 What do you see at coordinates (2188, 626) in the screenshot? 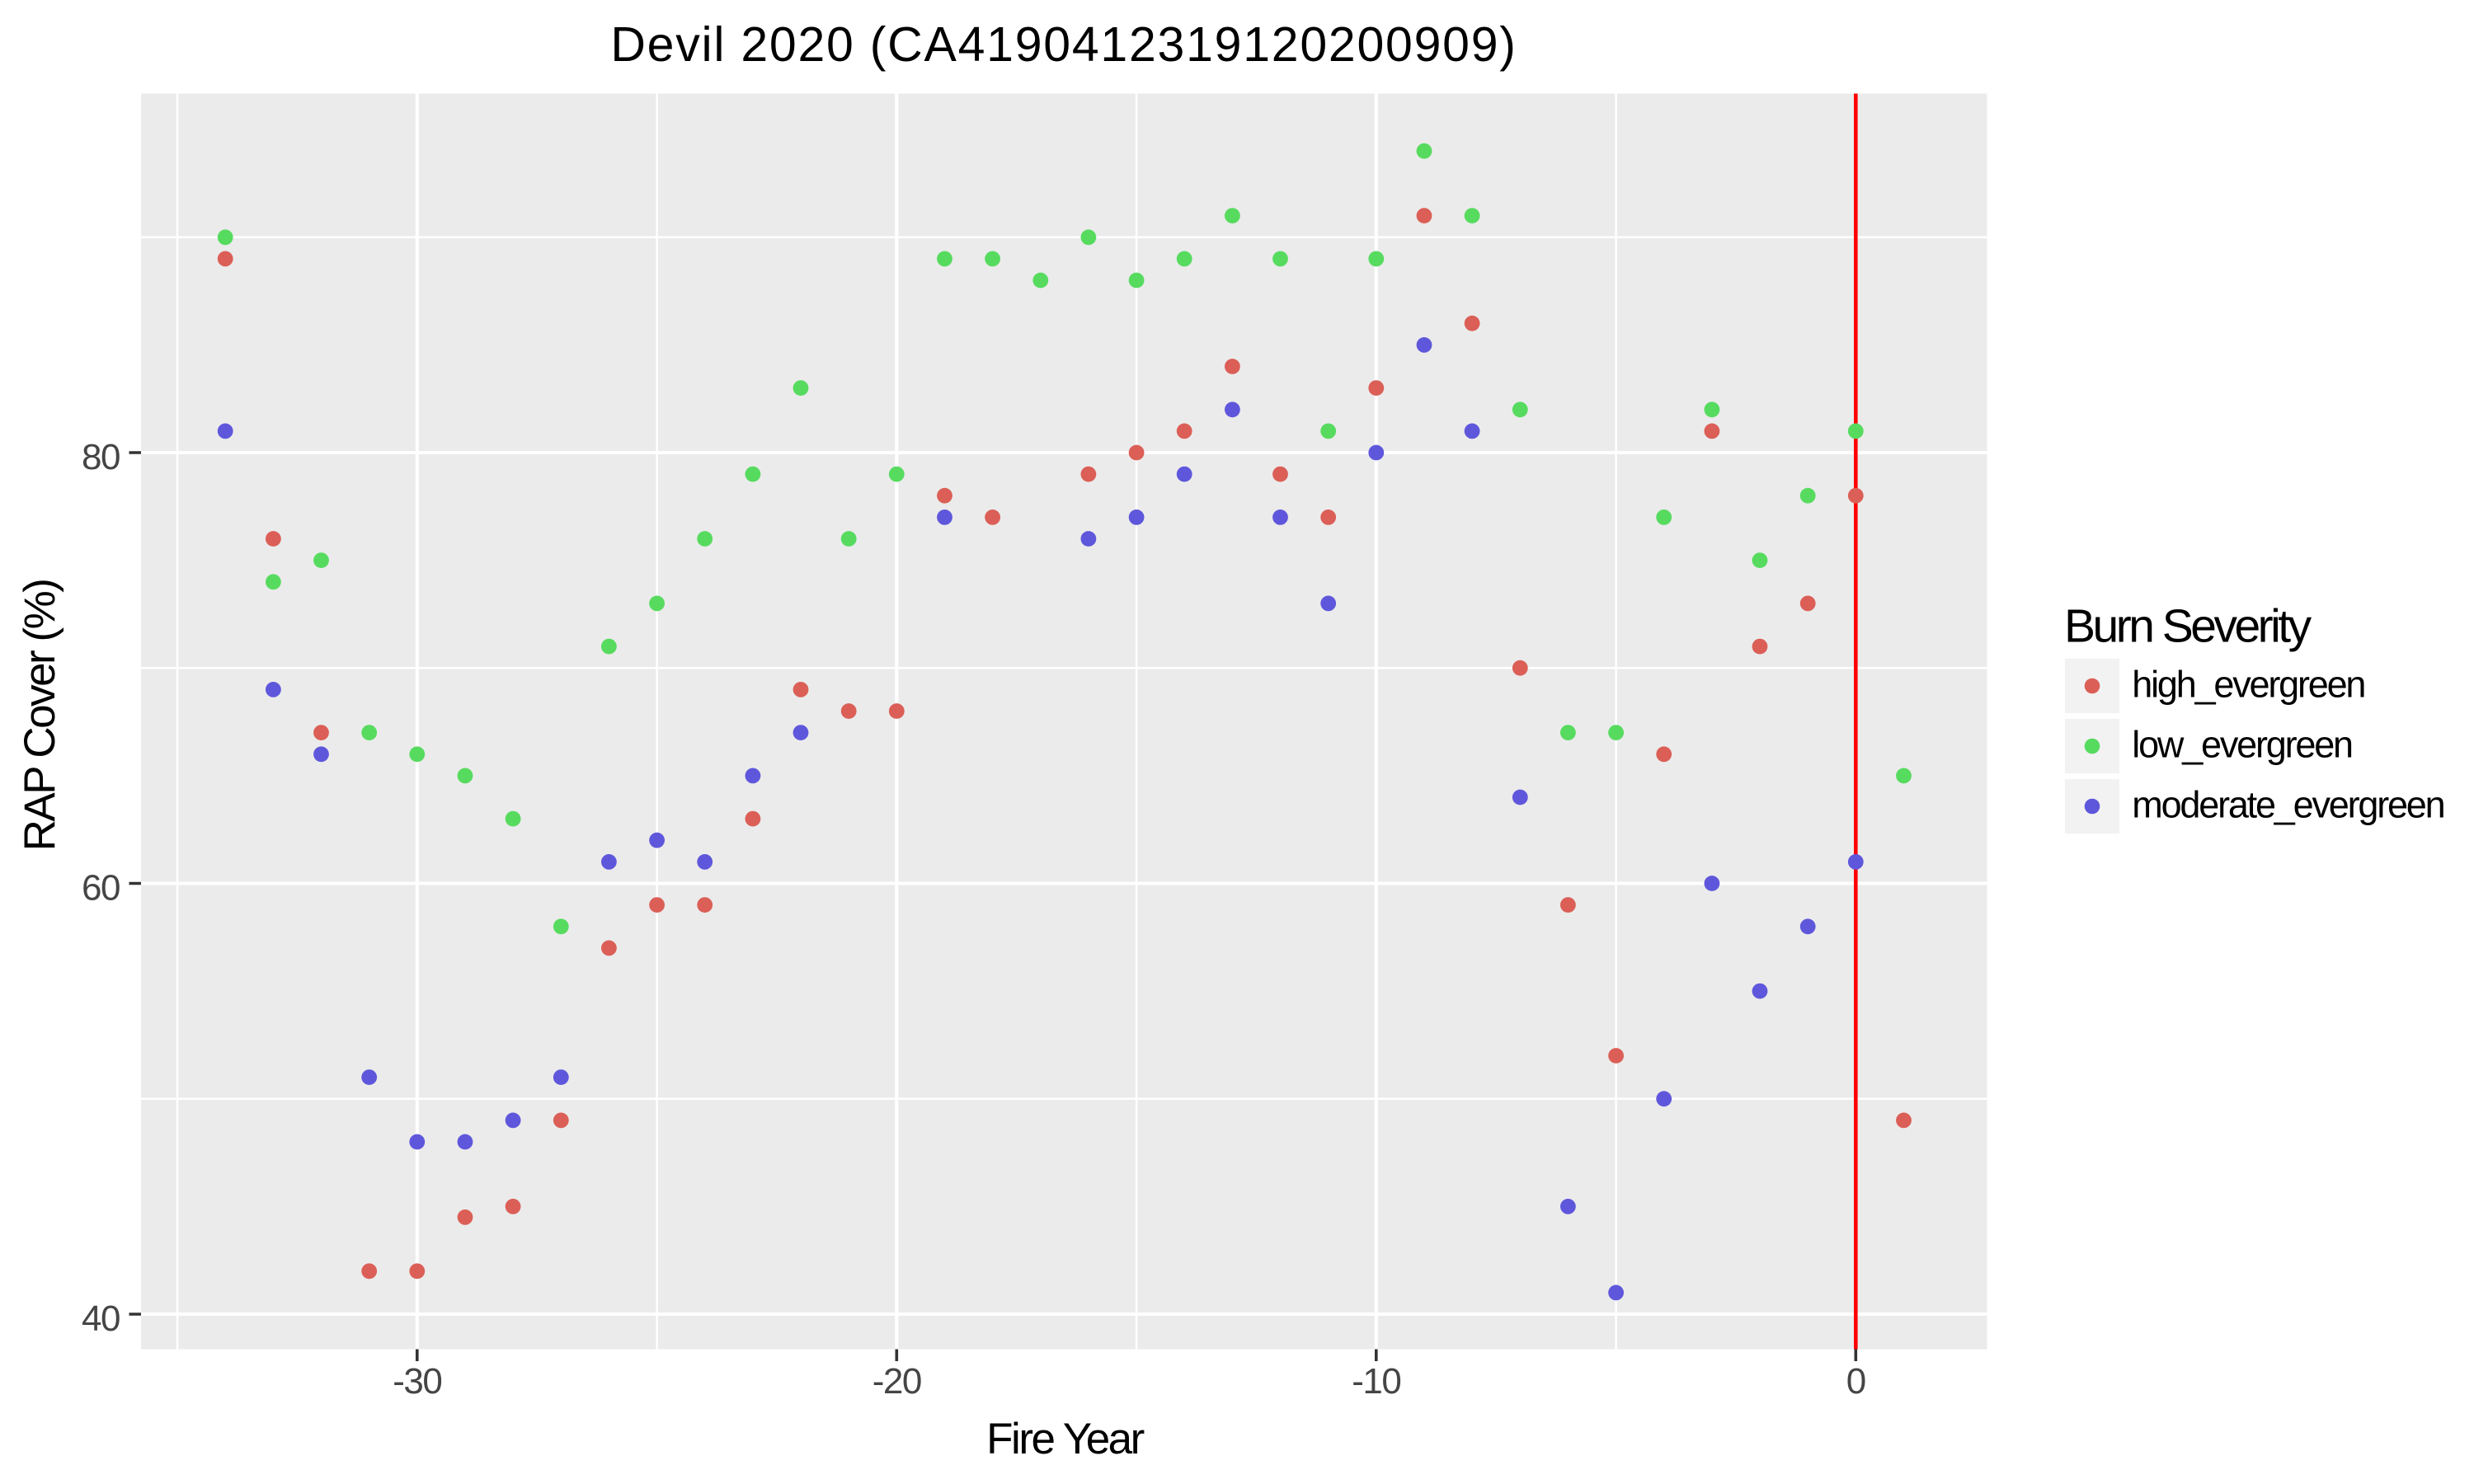
I see `svg-text: Burn Severity` at bounding box center [2188, 626].